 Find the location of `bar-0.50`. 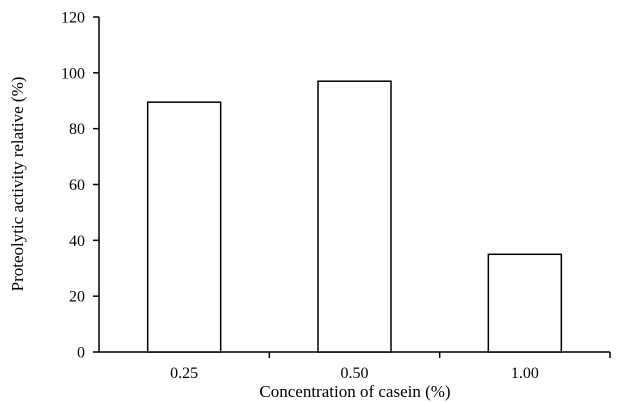

bar-0.50 is located at coordinates (354, 216).